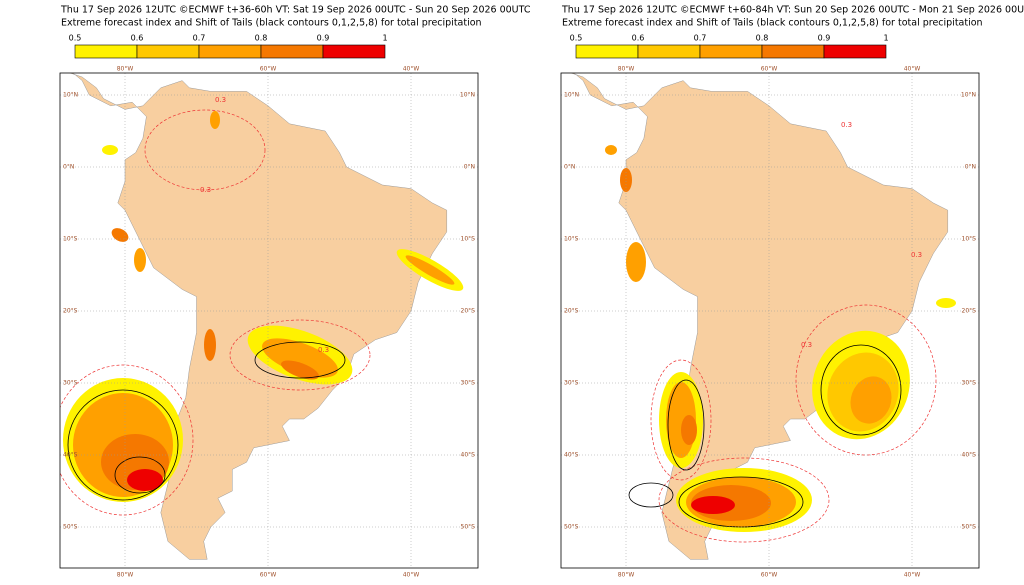 The image size is (1024, 585). Describe the element at coordinates (638, 38) in the screenshot. I see `colorbar-tick-label: 0.6` at that location.